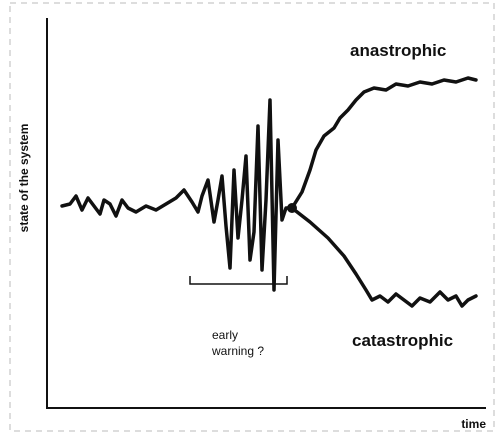 The height and width of the screenshot is (436, 501). Describe the element at coordinates (473, 424) in the screenshot. I see `x-axis-label: time` at that location.